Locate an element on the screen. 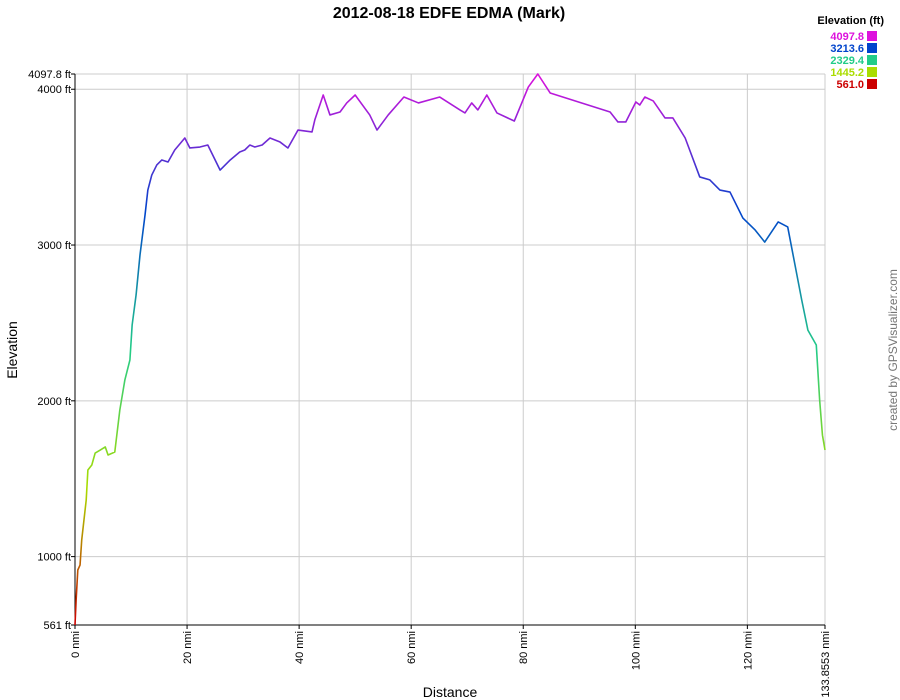 This screenshot has width=900, height=700. legend-label: 3213.6 is located at coordinates (847, 49).